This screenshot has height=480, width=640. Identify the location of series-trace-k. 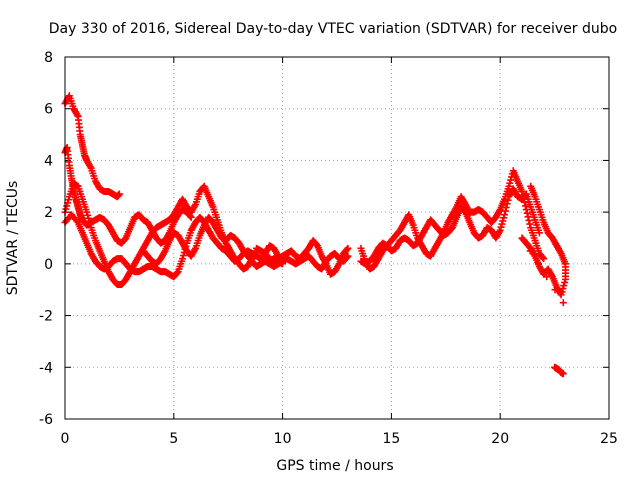
(559, 370).